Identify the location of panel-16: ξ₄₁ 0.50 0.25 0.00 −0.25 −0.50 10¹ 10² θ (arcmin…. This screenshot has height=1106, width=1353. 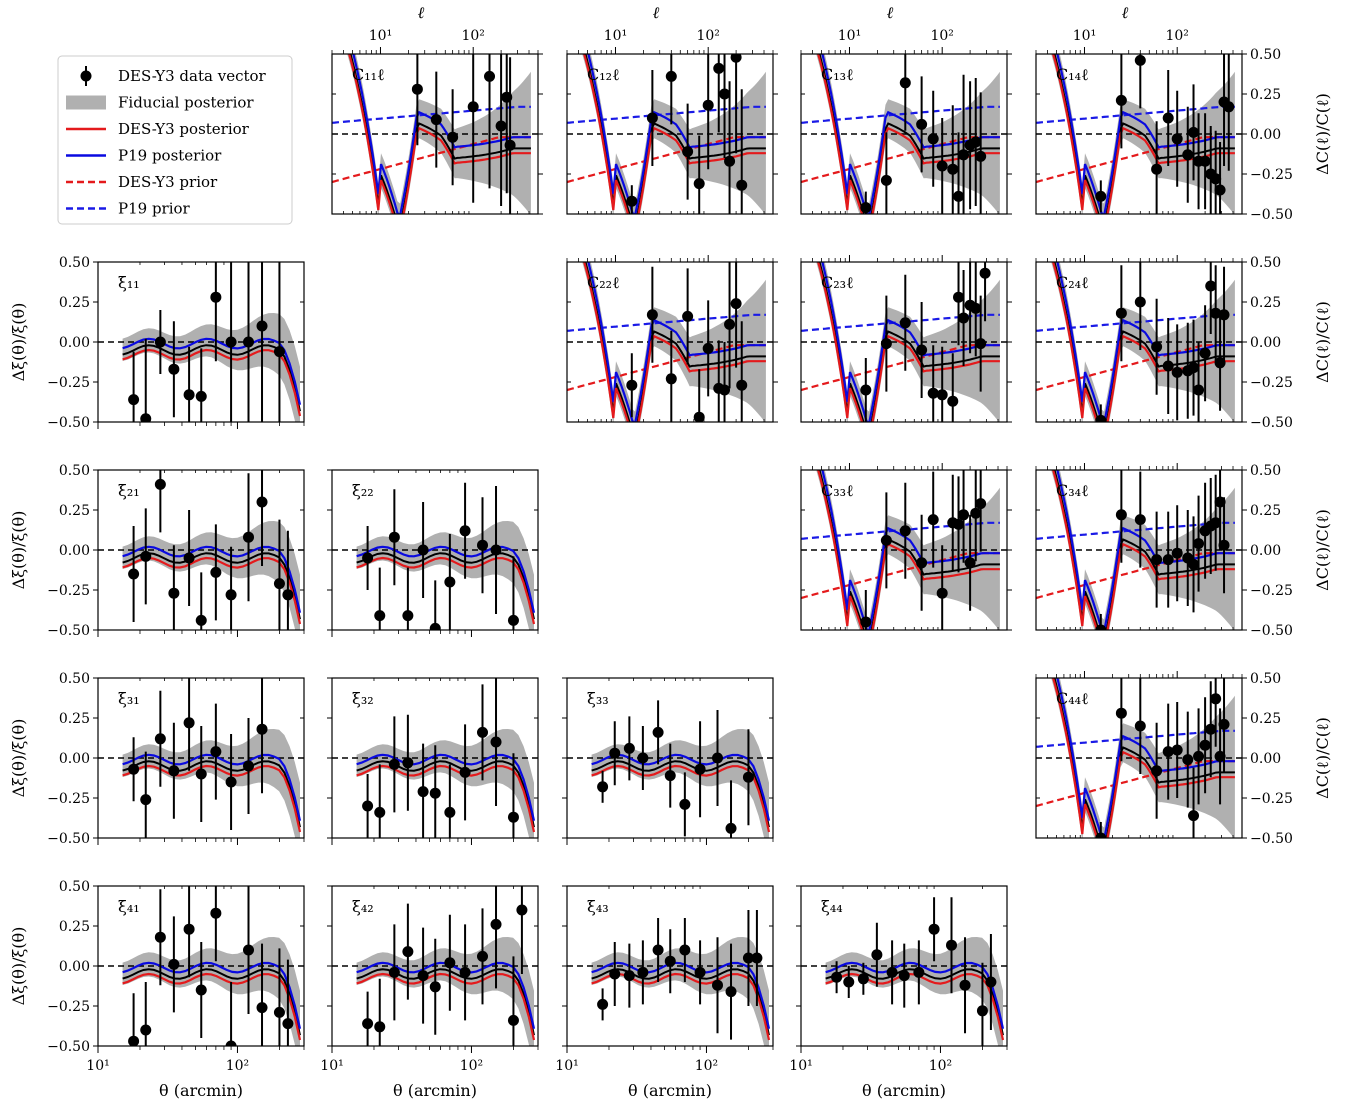
(157, 989).